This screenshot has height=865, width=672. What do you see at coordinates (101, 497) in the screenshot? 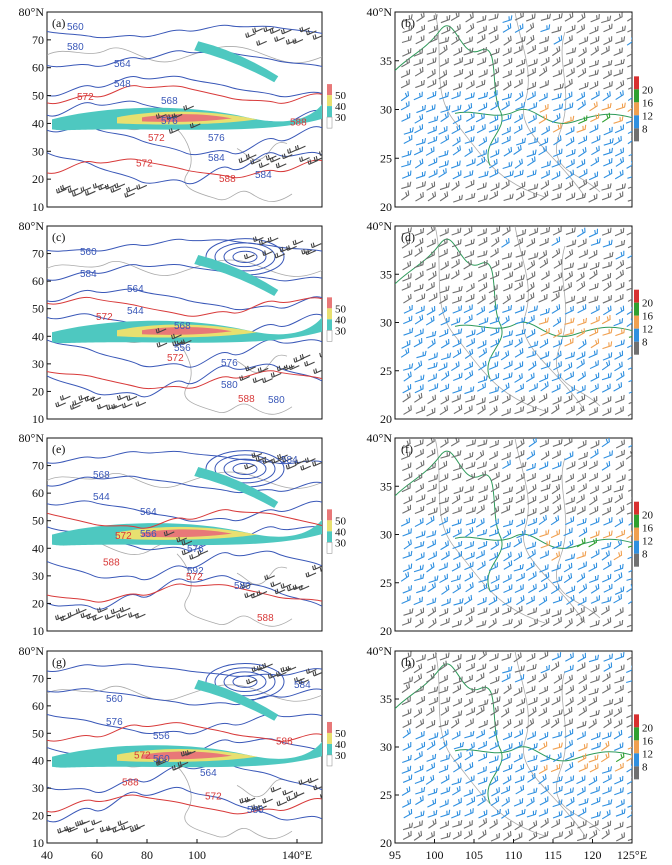
I see `contour-label: 544` at bounding box center [101, 497].